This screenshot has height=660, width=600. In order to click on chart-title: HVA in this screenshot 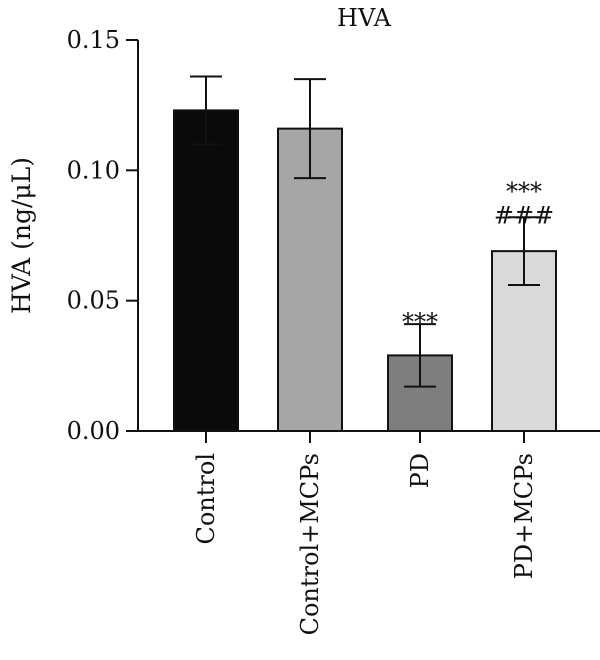, I will do `click(364, 18)`.